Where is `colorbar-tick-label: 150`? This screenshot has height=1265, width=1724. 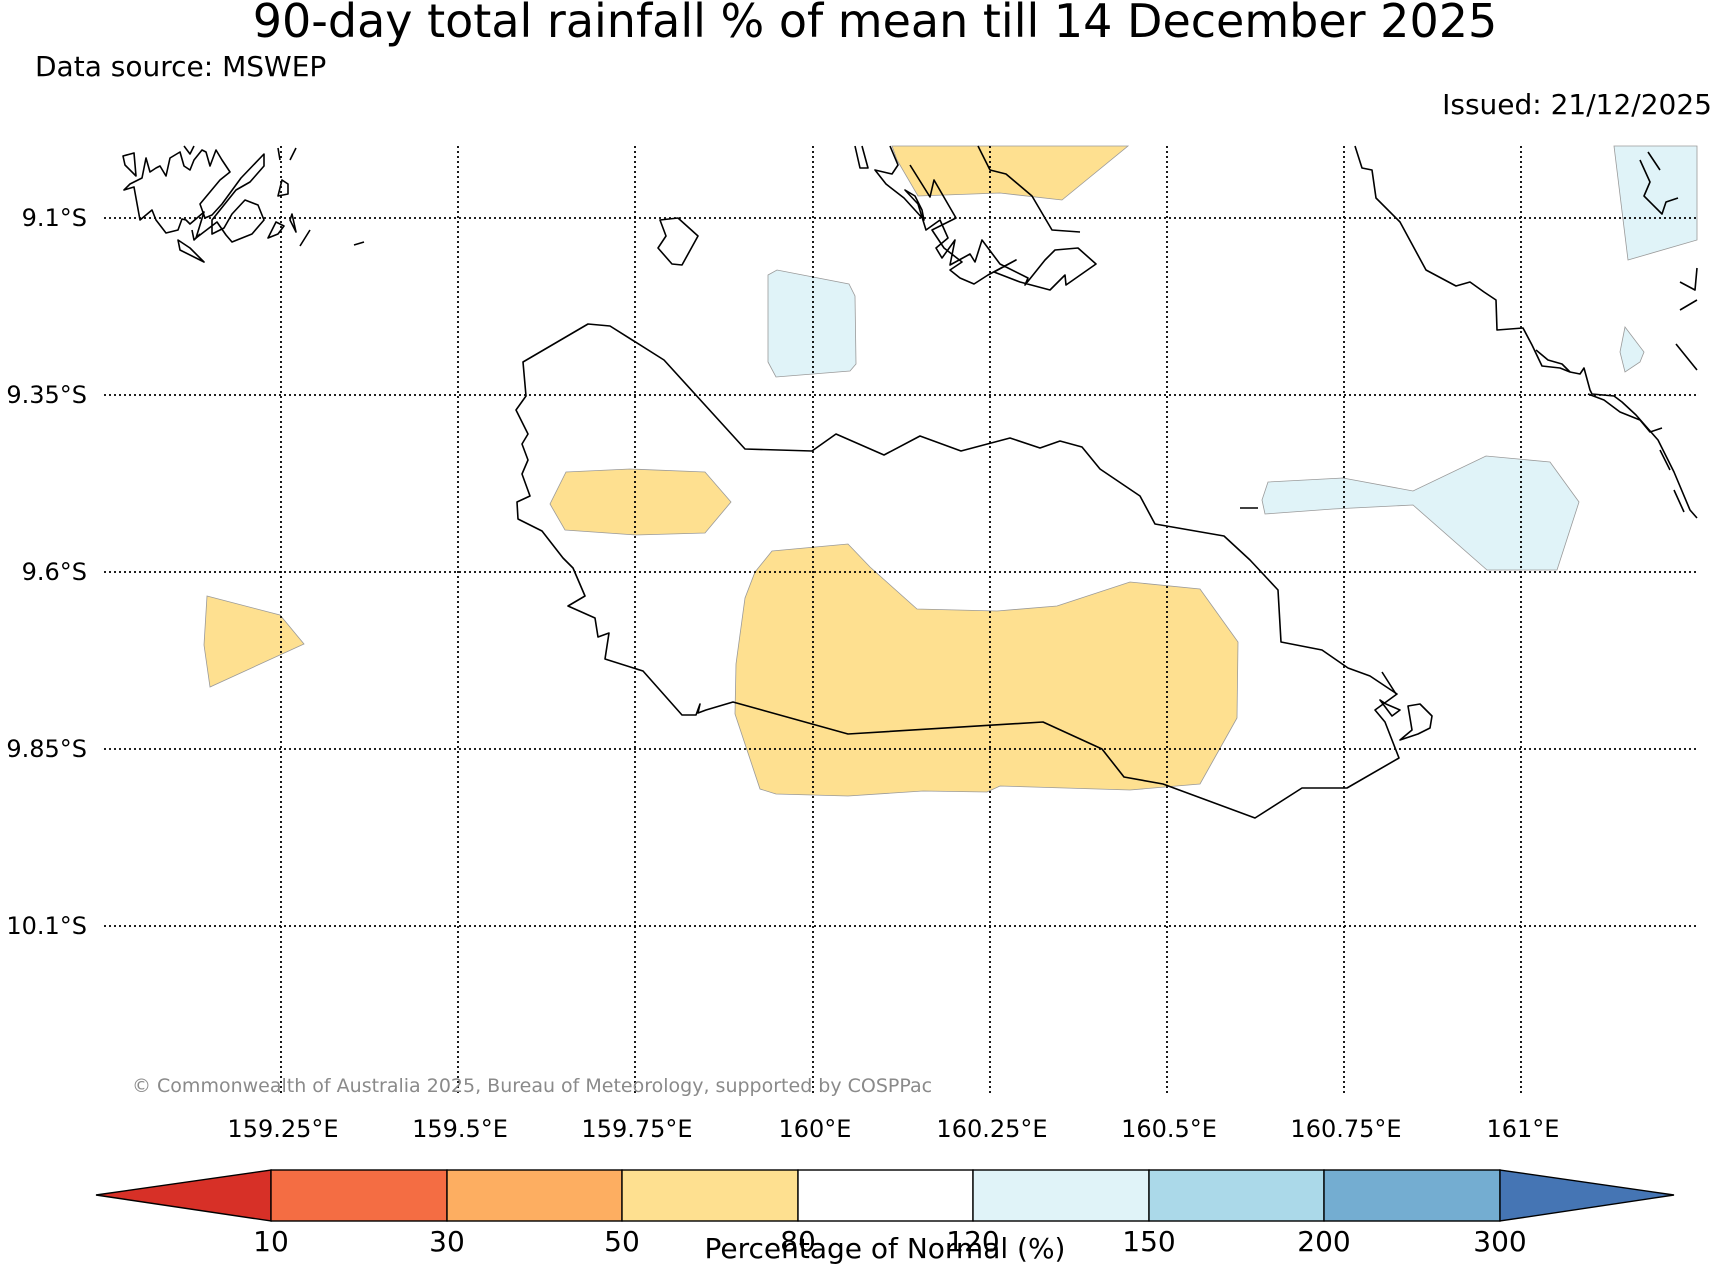 colorbar-tick-label: 150 is located at coordinates (1148, 1241).